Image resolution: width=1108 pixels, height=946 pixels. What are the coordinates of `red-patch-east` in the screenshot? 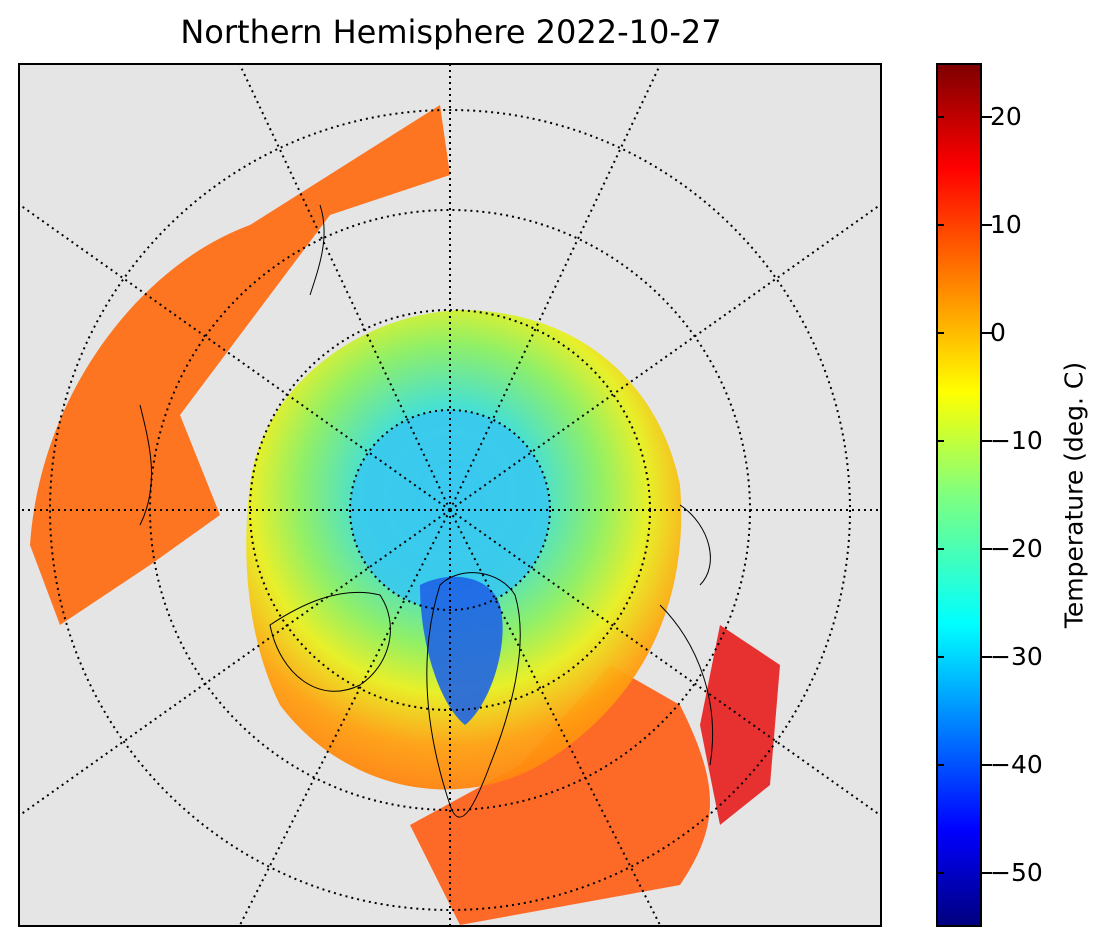 It's located at (740, 725).